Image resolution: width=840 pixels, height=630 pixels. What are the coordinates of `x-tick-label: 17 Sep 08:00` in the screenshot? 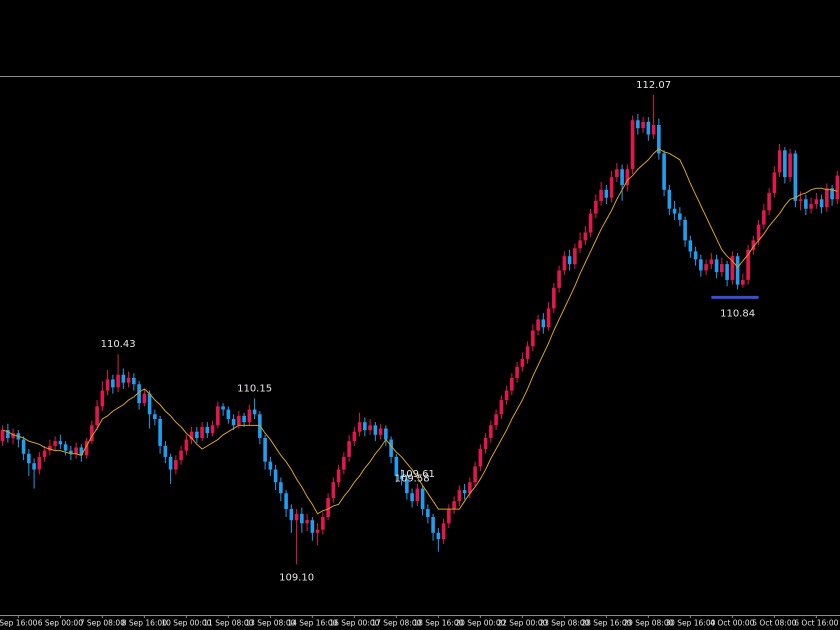 It's located at (396, 623).